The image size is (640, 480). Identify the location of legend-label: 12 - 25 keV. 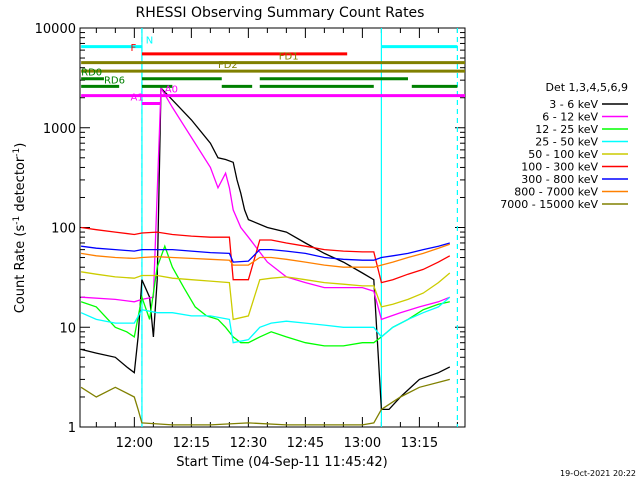
(566, 129).